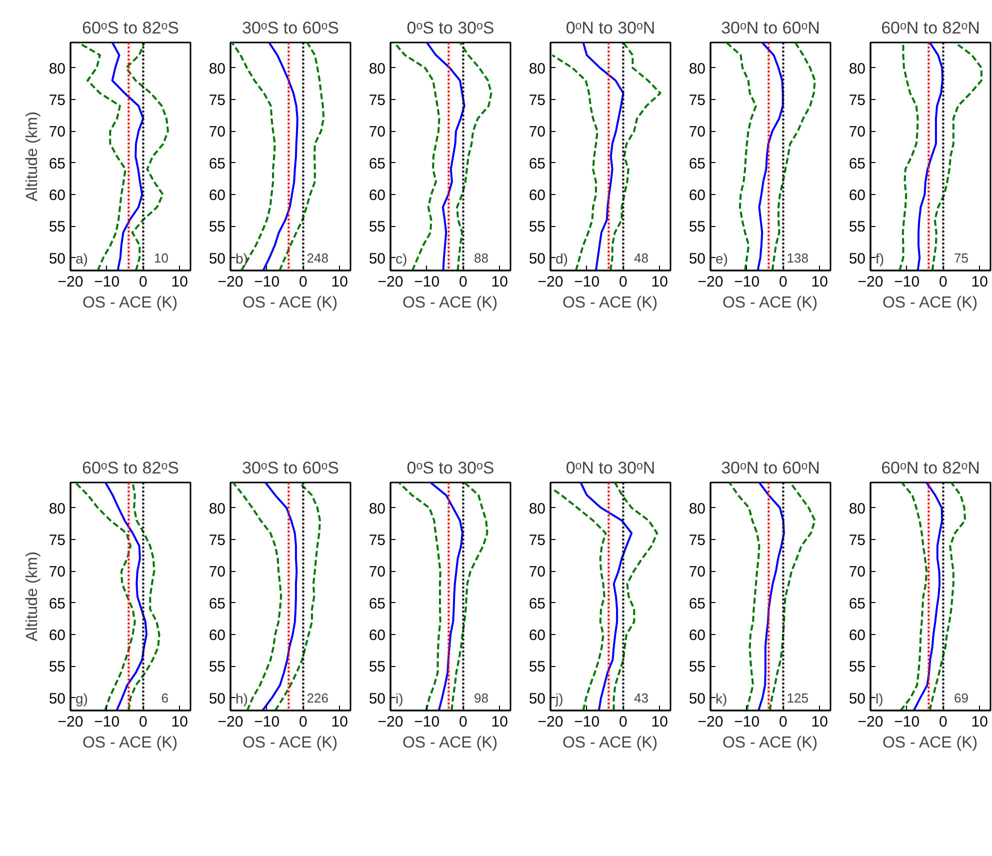 This screenshot has height=856, width=992. What do you see at coordinates (611, 468) in the screenshot?
I see `chart-title: 0ᵒN to 30ᵒN` at bounding box center [611, 468].